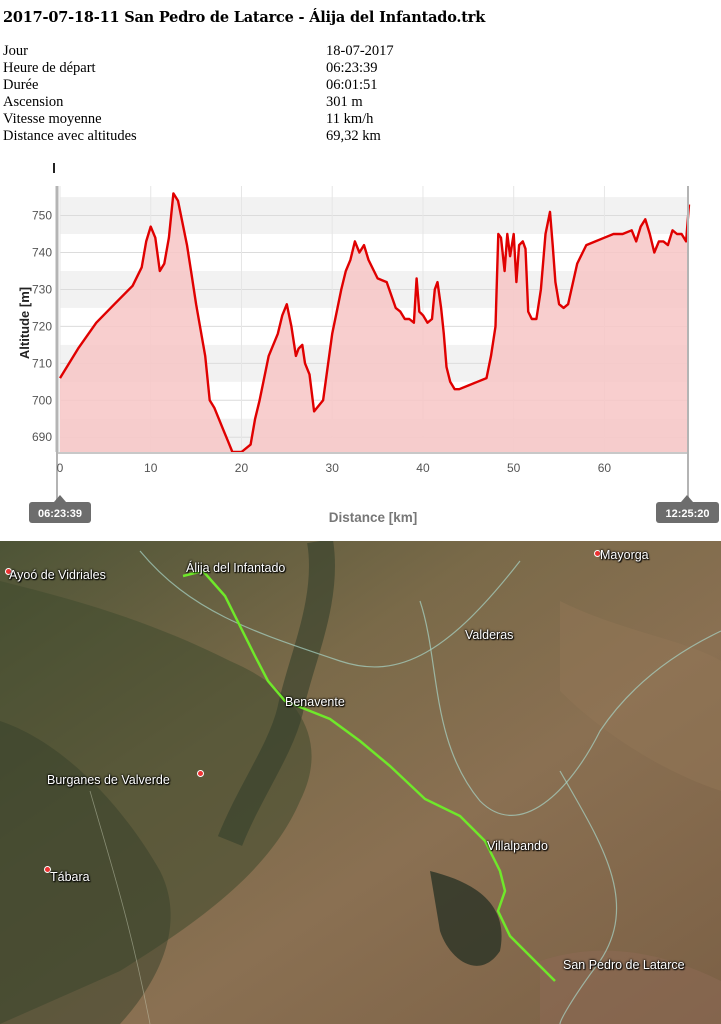 This screenshot has height=1024, width=721. Describe the element at coordinates (70, 877) in the screenshot. I see `place-tabara: Tábara` at that location.